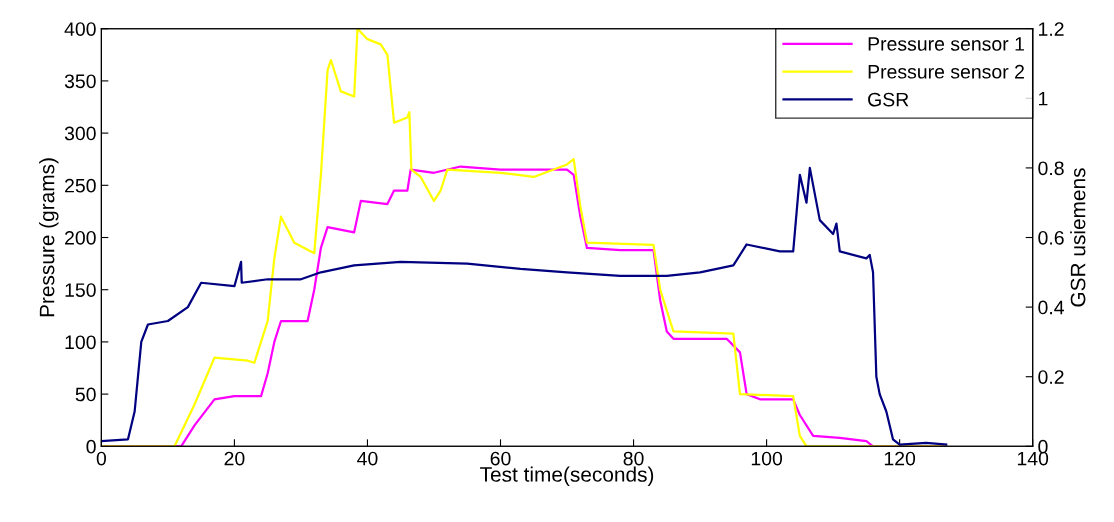  I want to click on y-tick-label: 150, so click(80, 290).